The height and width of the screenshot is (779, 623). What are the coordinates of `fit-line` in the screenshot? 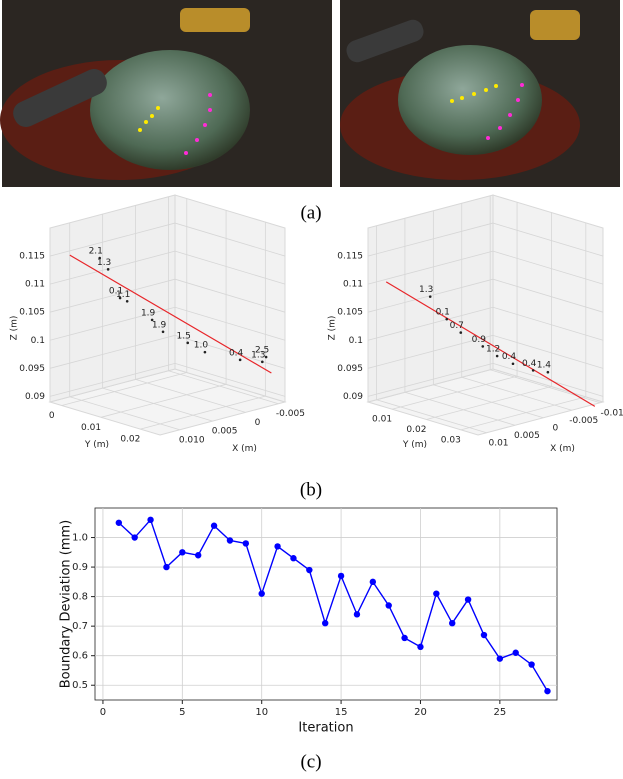 It's located at (170, 314).